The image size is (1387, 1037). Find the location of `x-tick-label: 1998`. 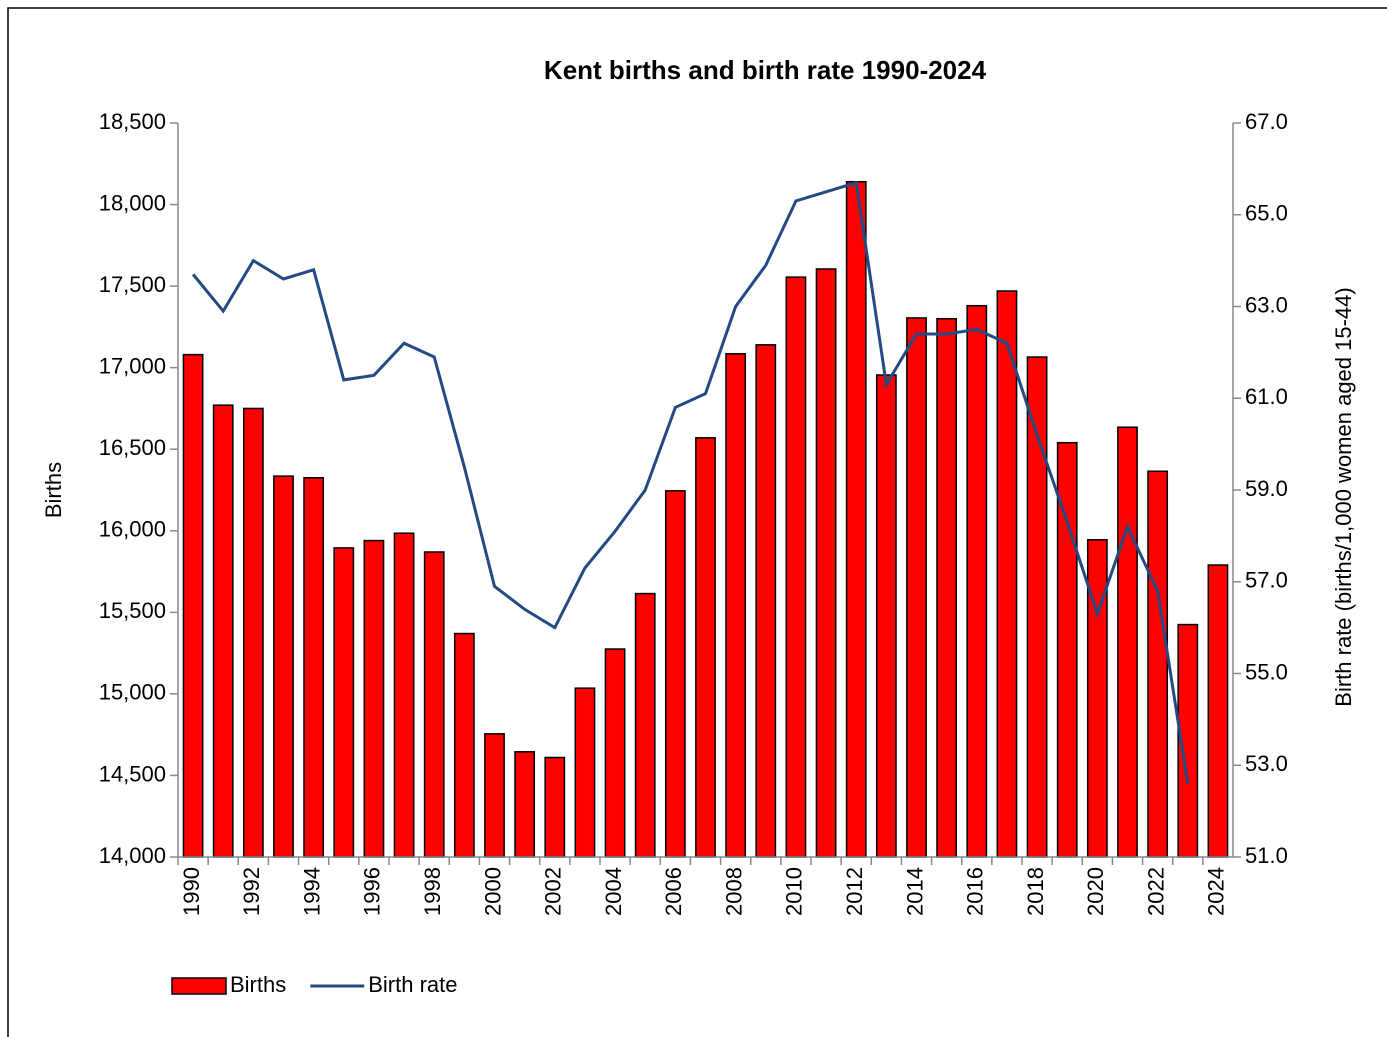

x-tick-label: 1998 is located at coordinates (432, 891).